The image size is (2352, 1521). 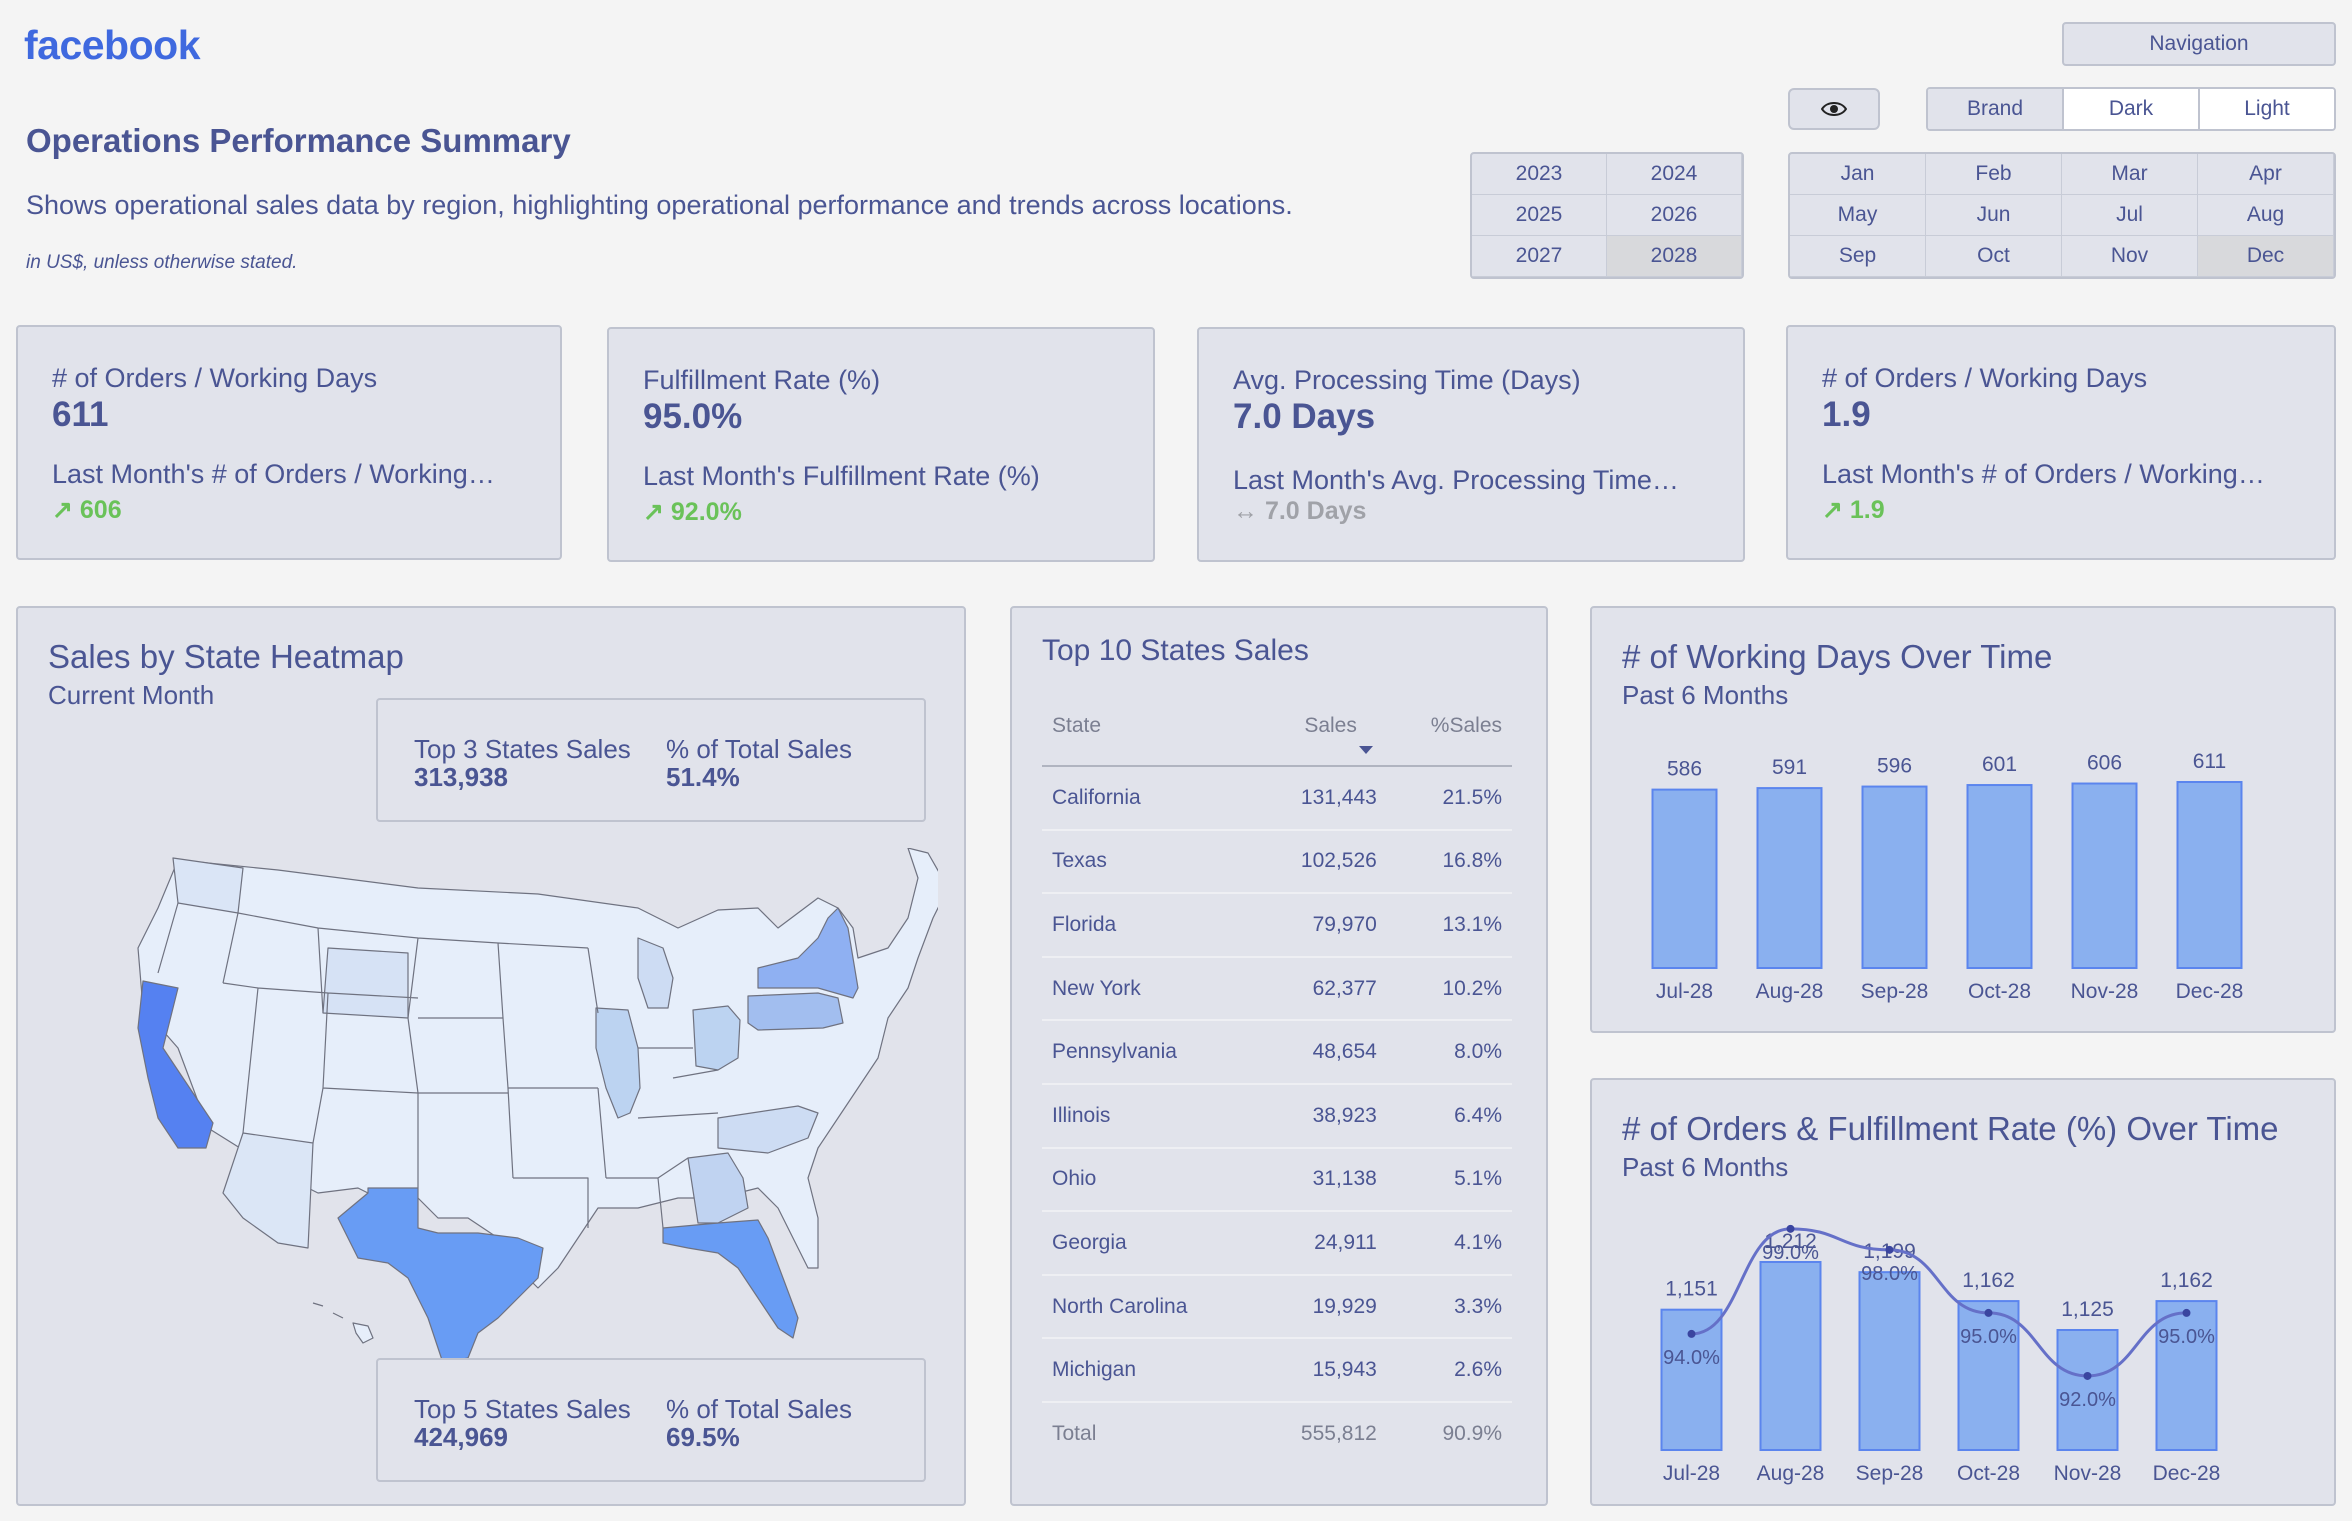 I want to click on month-option: Mar, so click(x=2130, y=174).